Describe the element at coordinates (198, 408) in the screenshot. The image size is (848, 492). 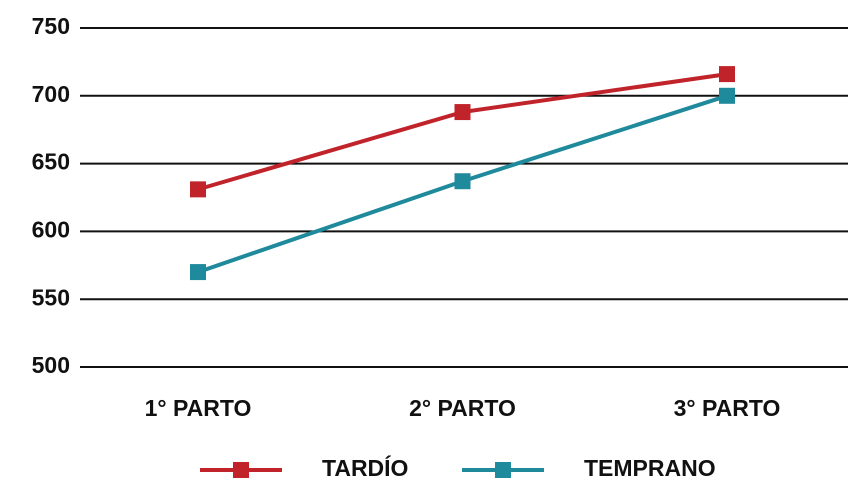
I see `x-tick-label: 1° PARTO` at that location.